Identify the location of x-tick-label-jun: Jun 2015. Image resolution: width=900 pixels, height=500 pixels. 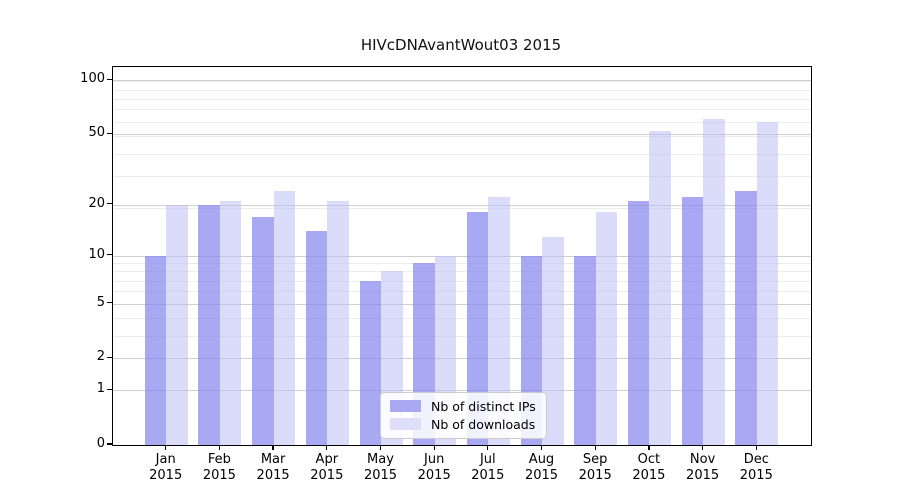
(434, 468).